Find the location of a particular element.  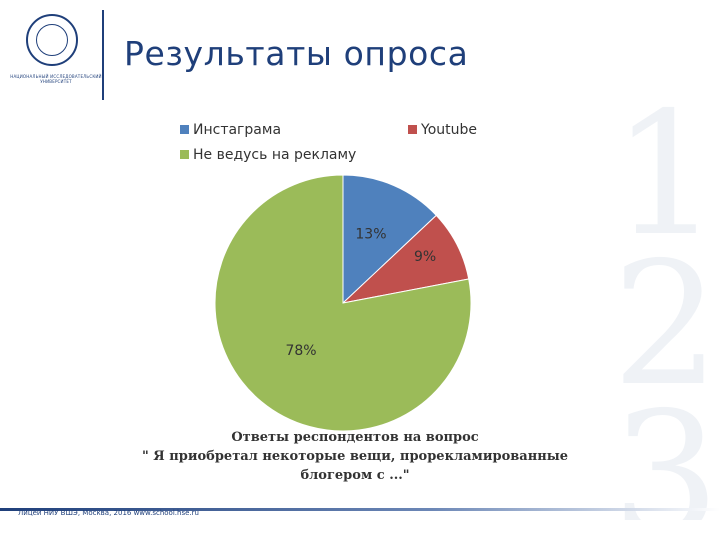

data-label-0: 13% is located at coordinates (370, 234).